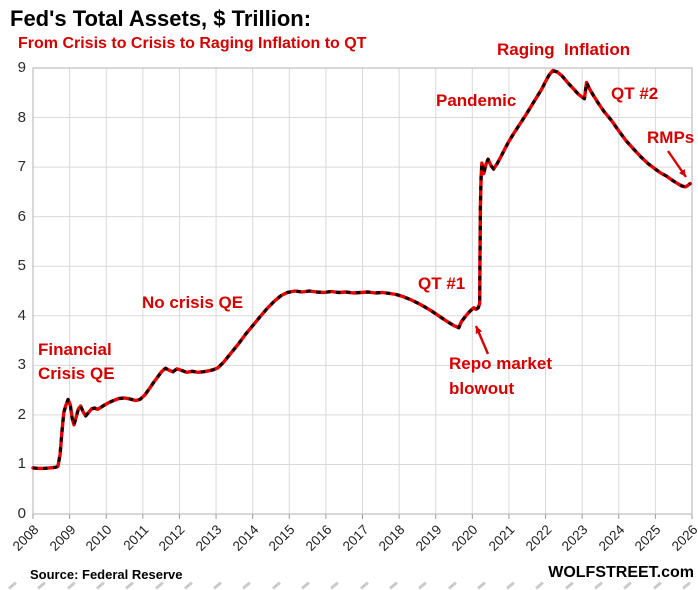 The height and width of the screenshot is (590, 698). I want to click on y-tick-label: 5, so click(21, 266).